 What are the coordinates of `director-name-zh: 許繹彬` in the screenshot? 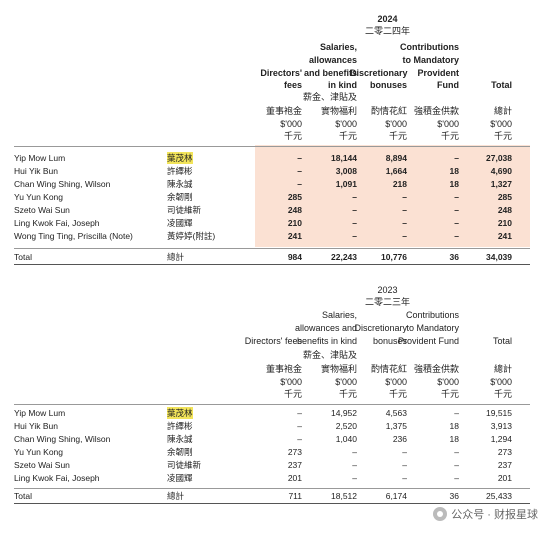 It's located at (180, 171).